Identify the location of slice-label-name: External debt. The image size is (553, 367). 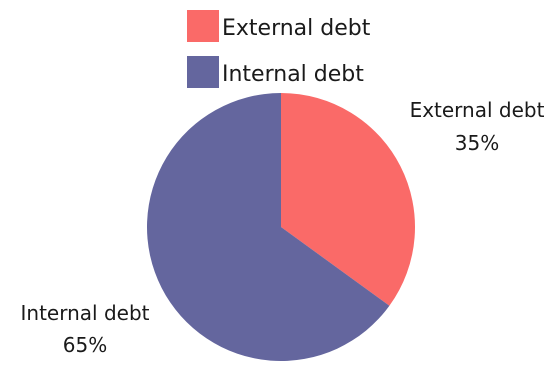
(477, 110).